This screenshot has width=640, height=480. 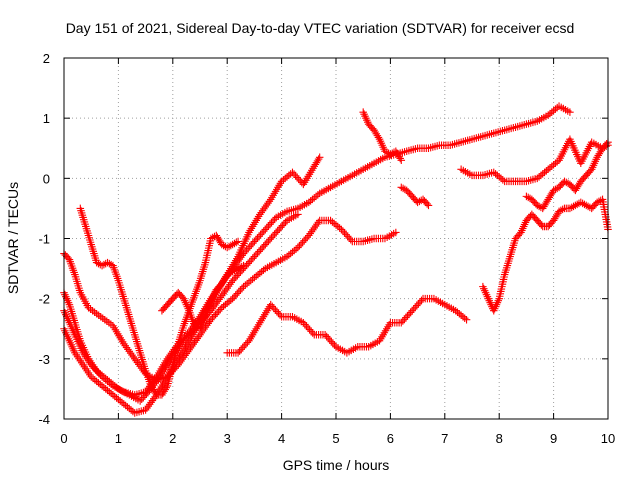 I want to click on y-tick-label: -2, so click(x=44, y=299).